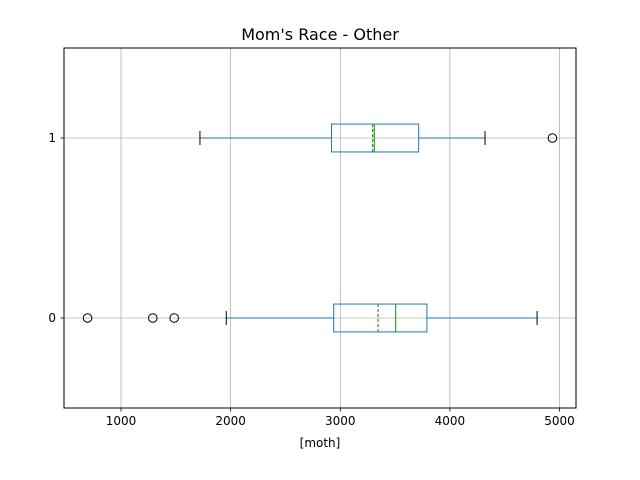 Image resolution: width=640 pixels, height=480 pixels. I want to click on x-axis-label: [moth], so click(320, 443).